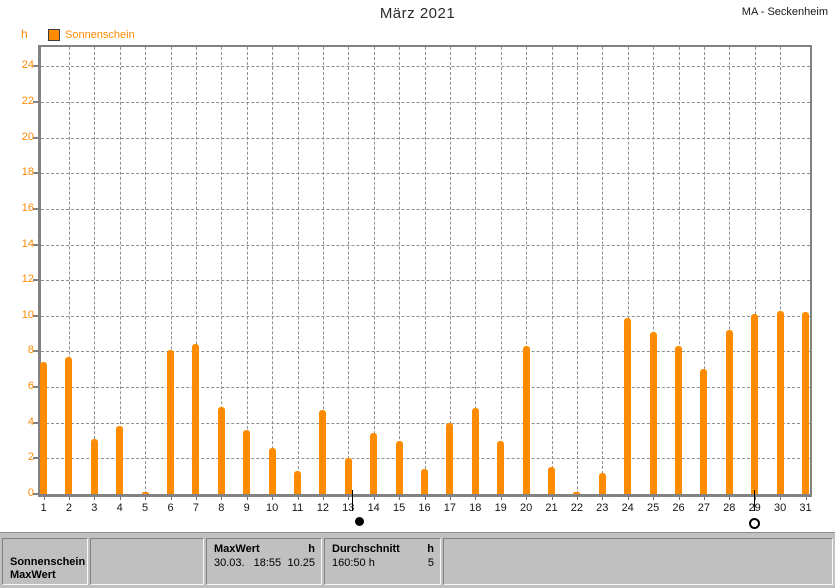  Describe the element at coordinates (754, 500) in the screenshot. I see `full-moon-tick` at that location.